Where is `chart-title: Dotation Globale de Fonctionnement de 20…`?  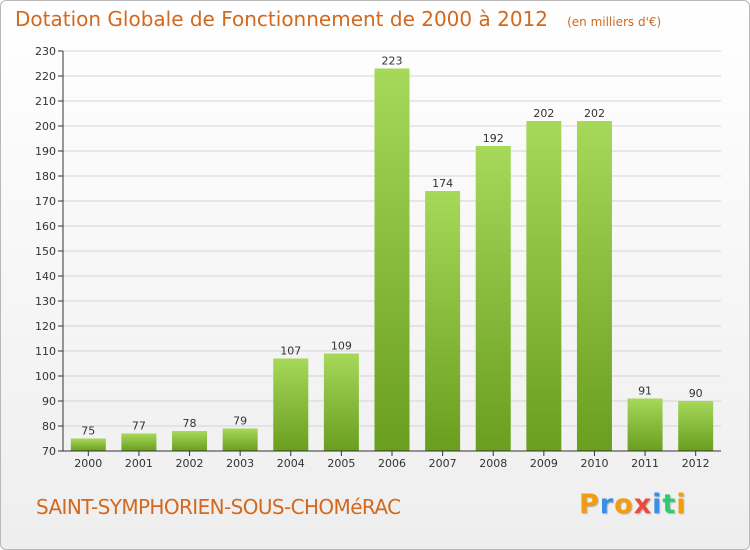
chart-title: Dotation Globale de Fonctionnement de 20… is located at coordinates (281, 19).